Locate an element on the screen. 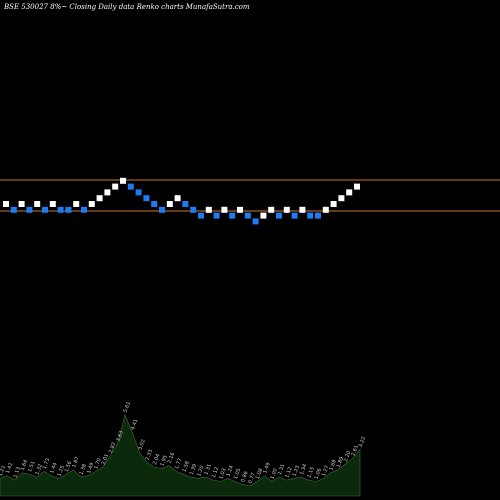 The image size is (500, 500). volume-label: 2.82 is located at coordinates (112, 448).